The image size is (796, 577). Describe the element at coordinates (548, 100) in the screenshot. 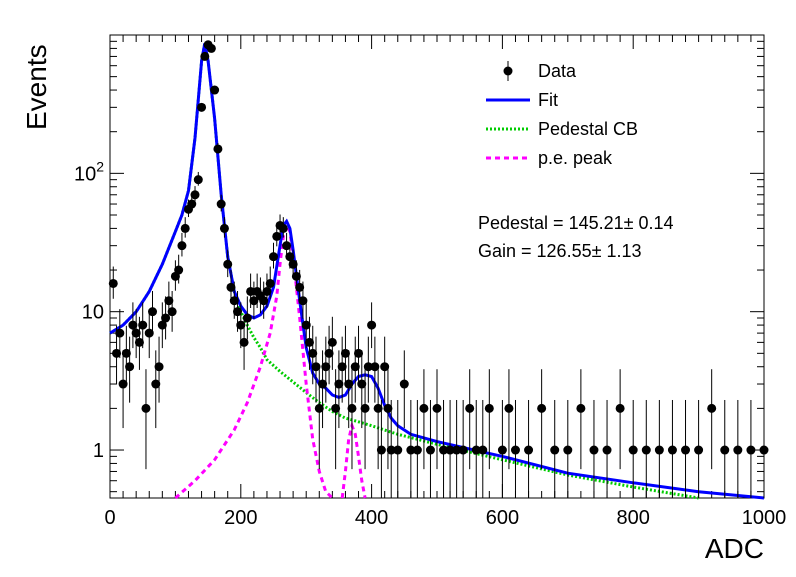

I see `legend-label: Fit` at that location.